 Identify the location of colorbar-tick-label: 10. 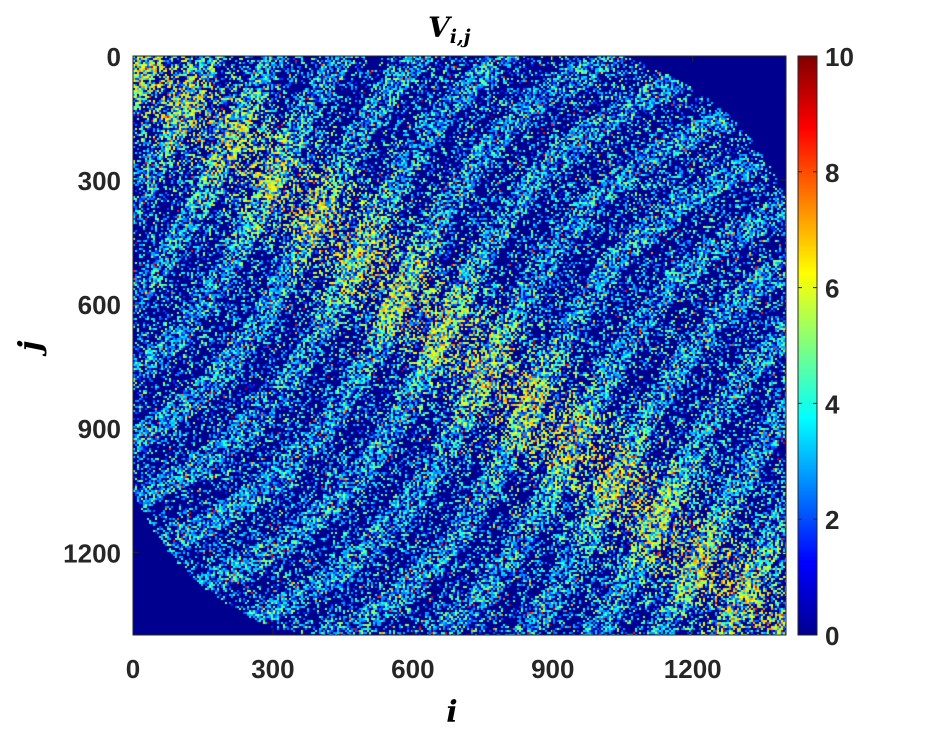
(839, 57).